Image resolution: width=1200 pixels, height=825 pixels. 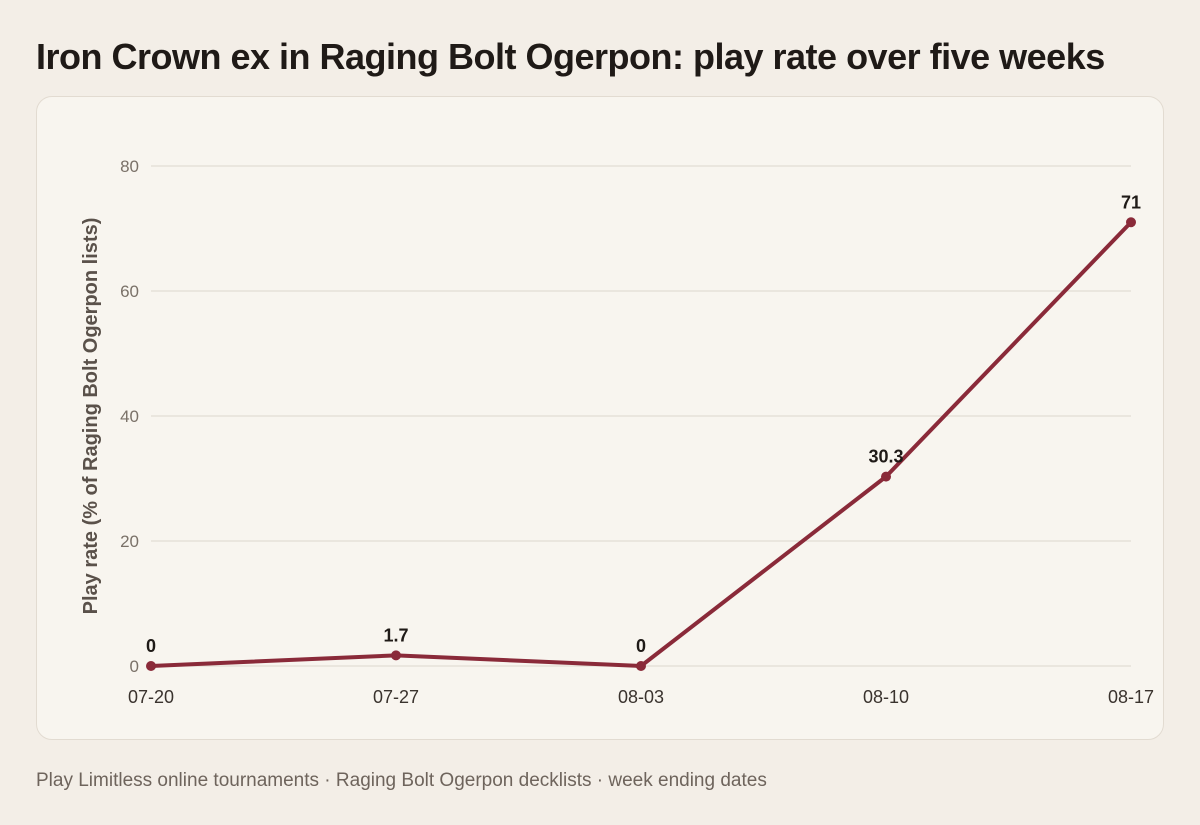 I want to click on y-tick-label: 60, so click(x=129, y=291).